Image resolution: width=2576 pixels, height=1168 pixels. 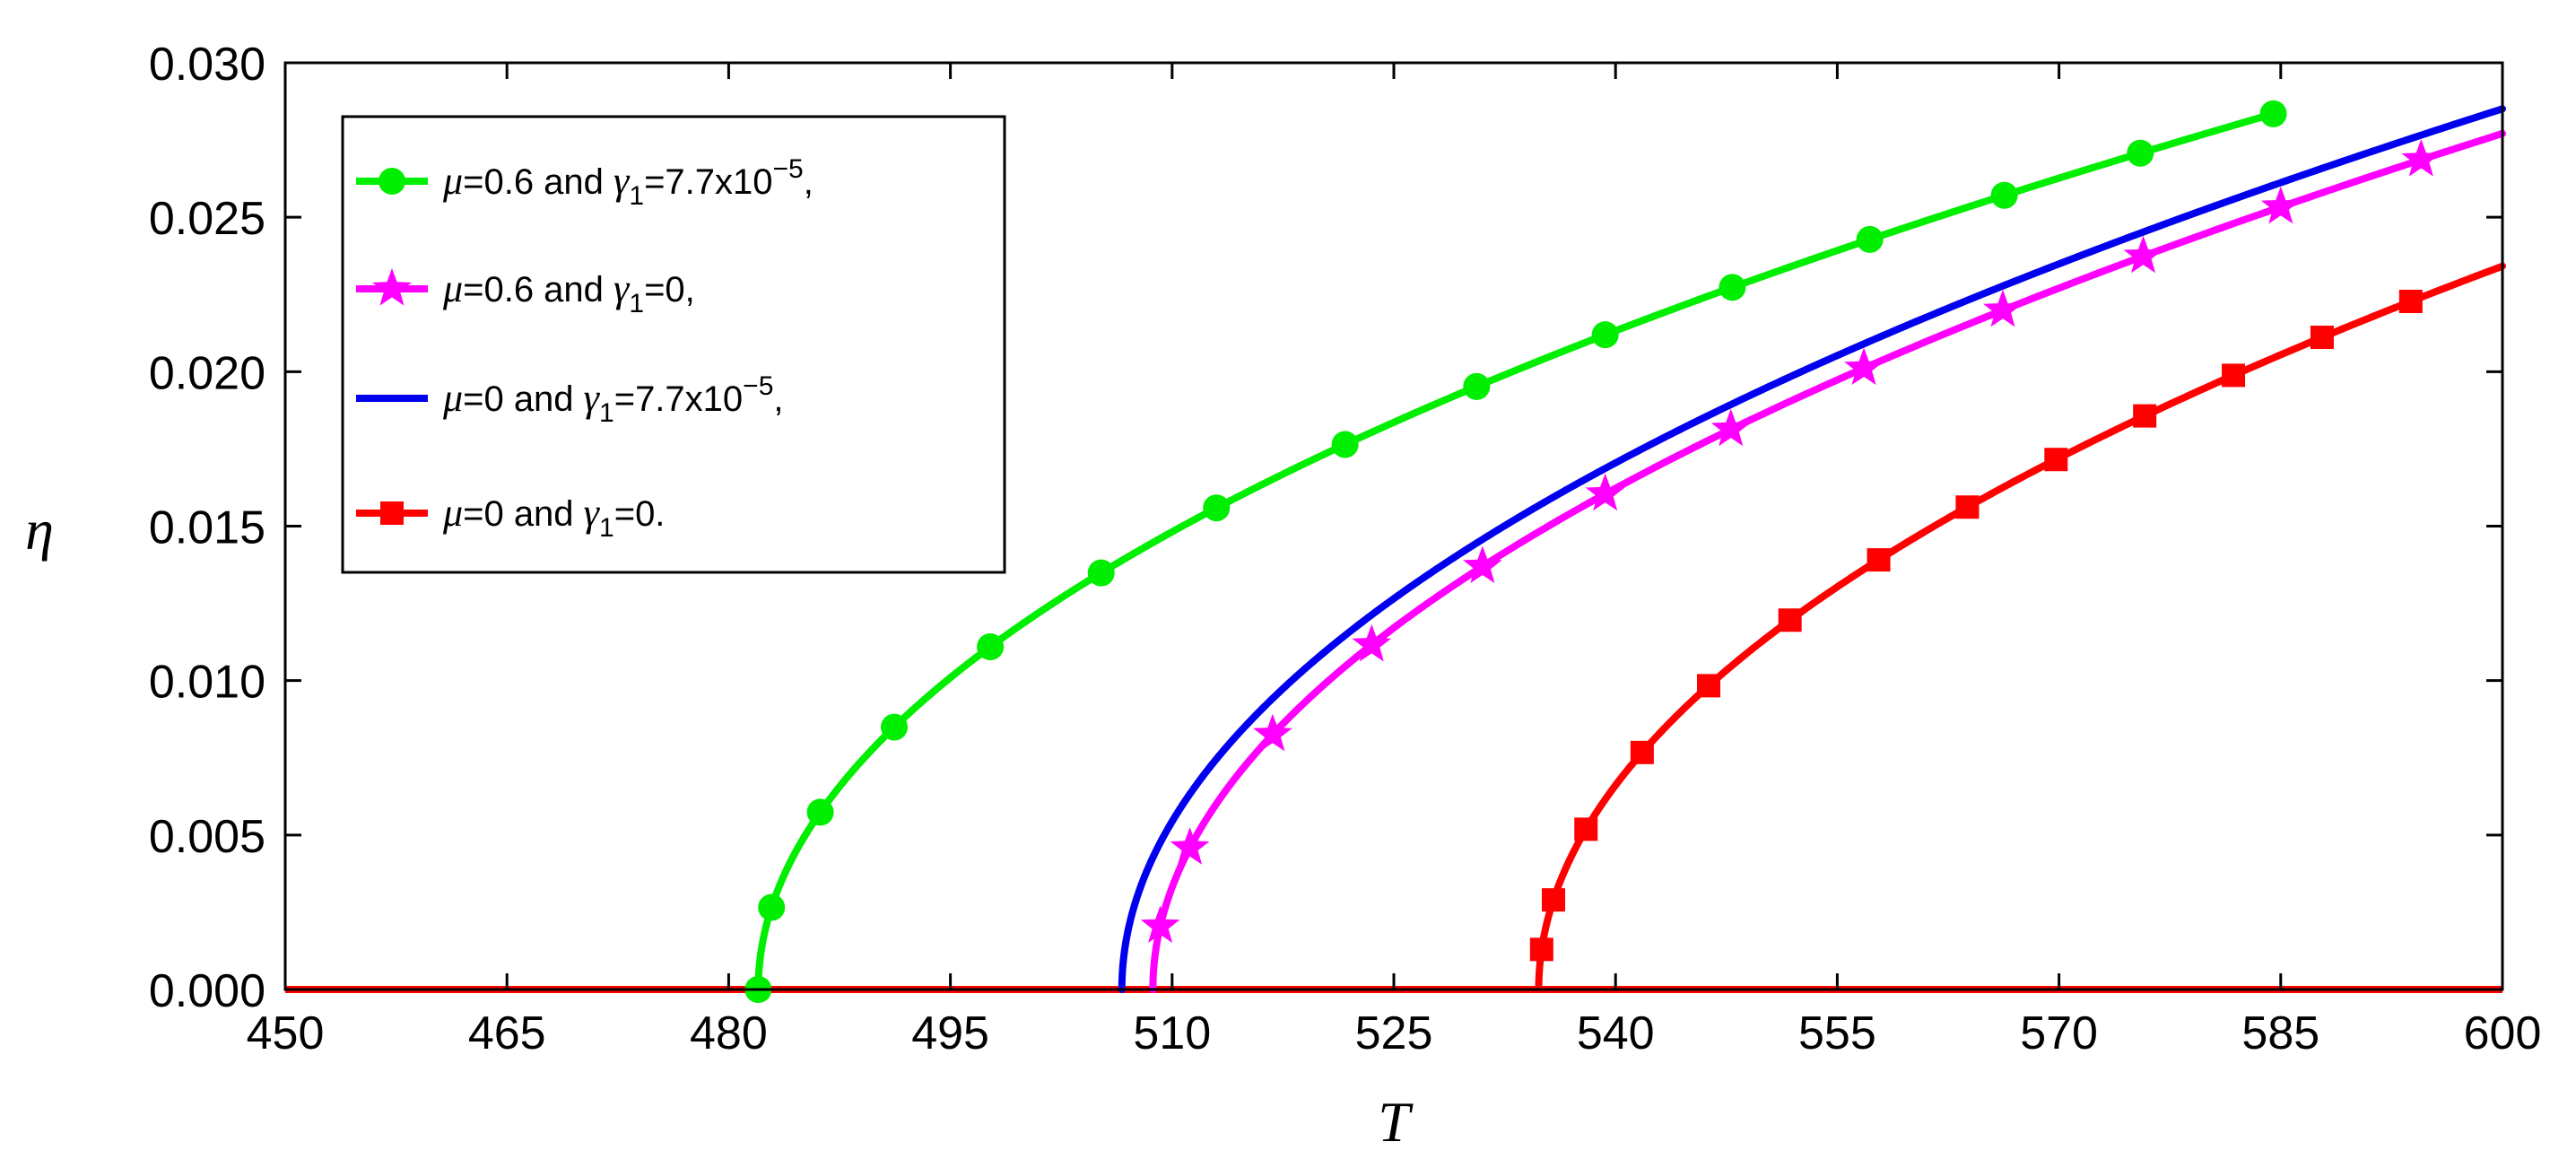 I want to click on legend-entry-3: μ=0 and γ1=0., so click(x=553, y=517).